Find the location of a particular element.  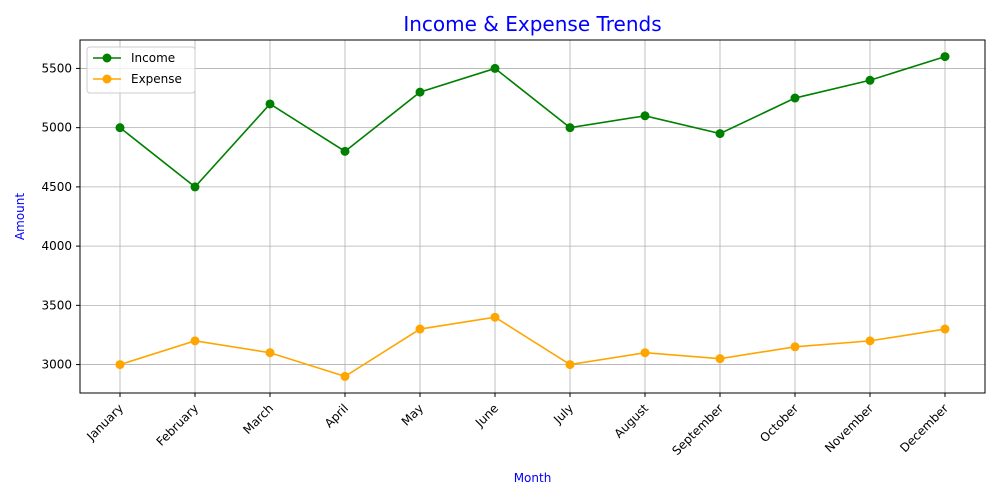

x-axis-label: Month is located at coordinates (533, 478).